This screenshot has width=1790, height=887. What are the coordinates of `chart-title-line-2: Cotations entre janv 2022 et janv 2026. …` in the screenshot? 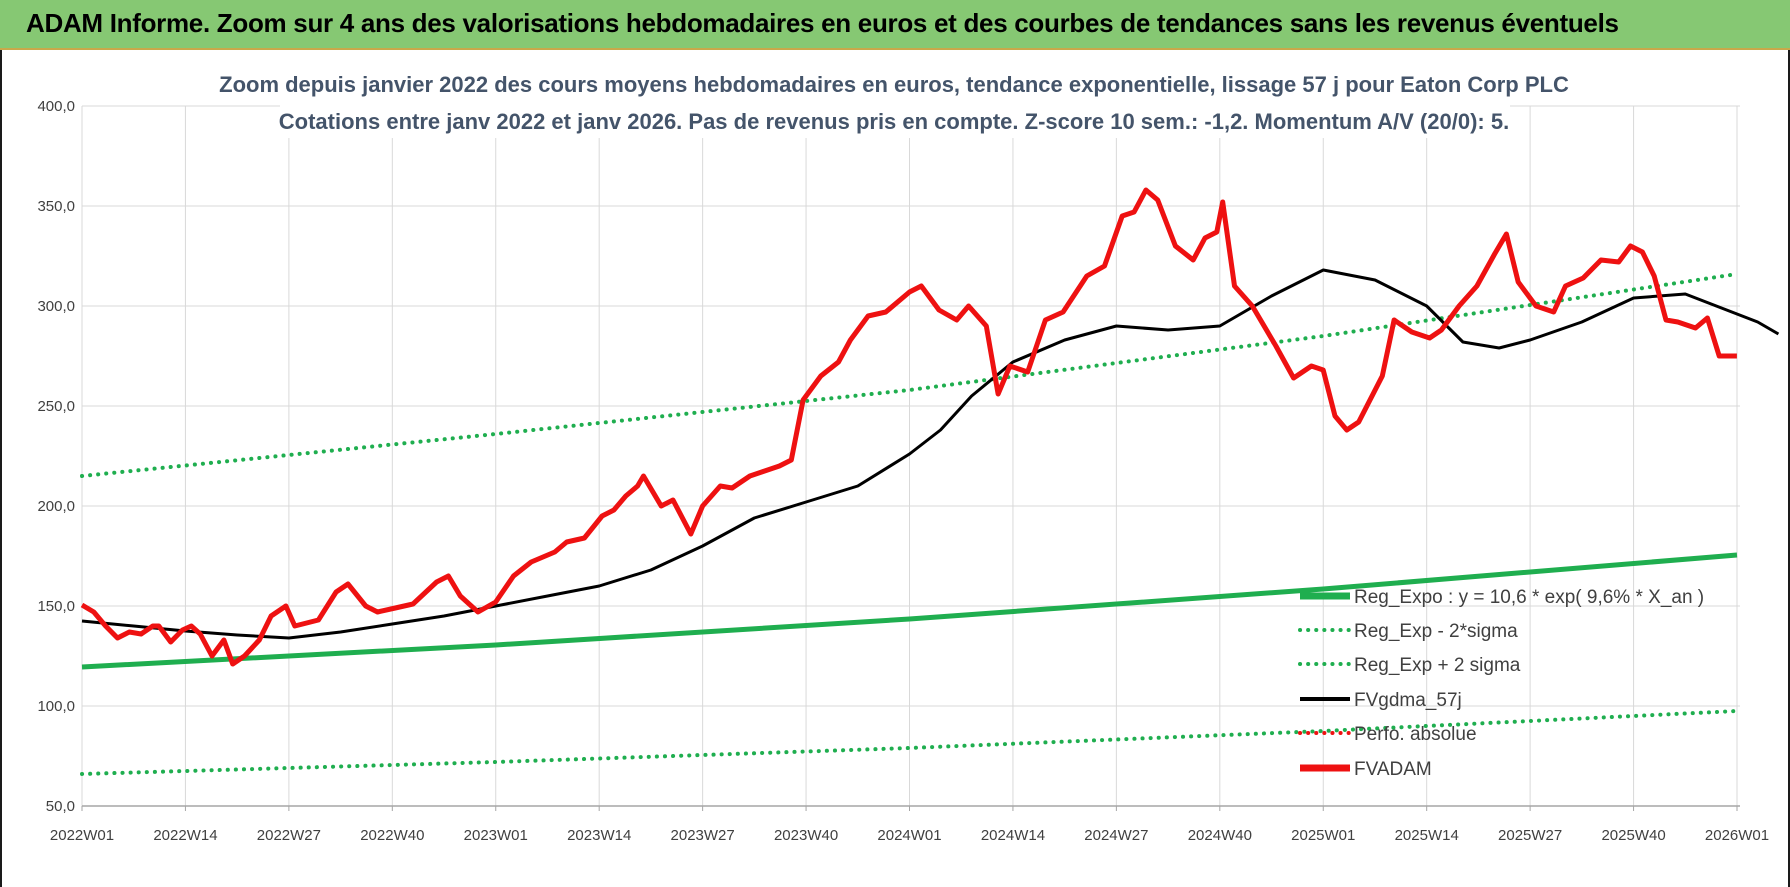 It's located at (894, 121).